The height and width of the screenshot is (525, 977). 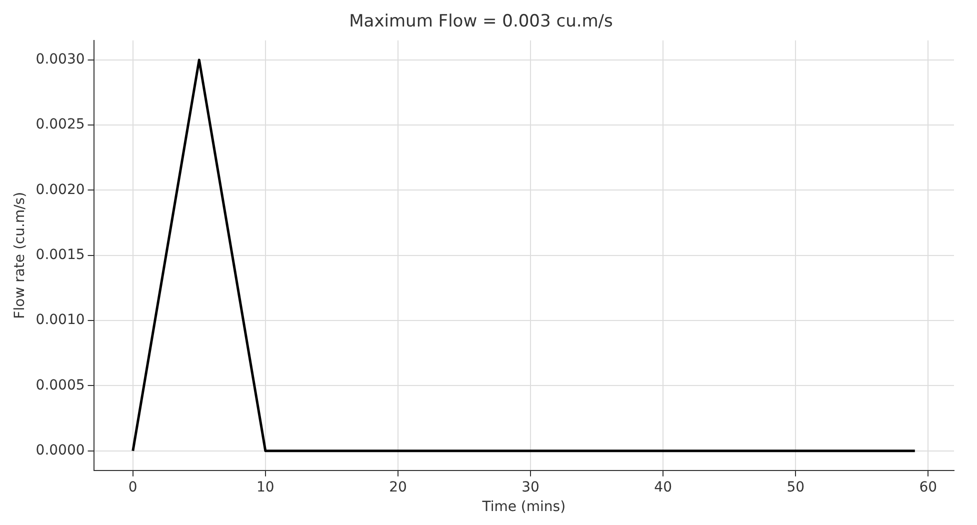 What do you see at coordinates (481, 22) in the screenshot?
I see `chart-title: Maximum Flow = 0.003 cu.m/s` at bounding box center [481, 22].